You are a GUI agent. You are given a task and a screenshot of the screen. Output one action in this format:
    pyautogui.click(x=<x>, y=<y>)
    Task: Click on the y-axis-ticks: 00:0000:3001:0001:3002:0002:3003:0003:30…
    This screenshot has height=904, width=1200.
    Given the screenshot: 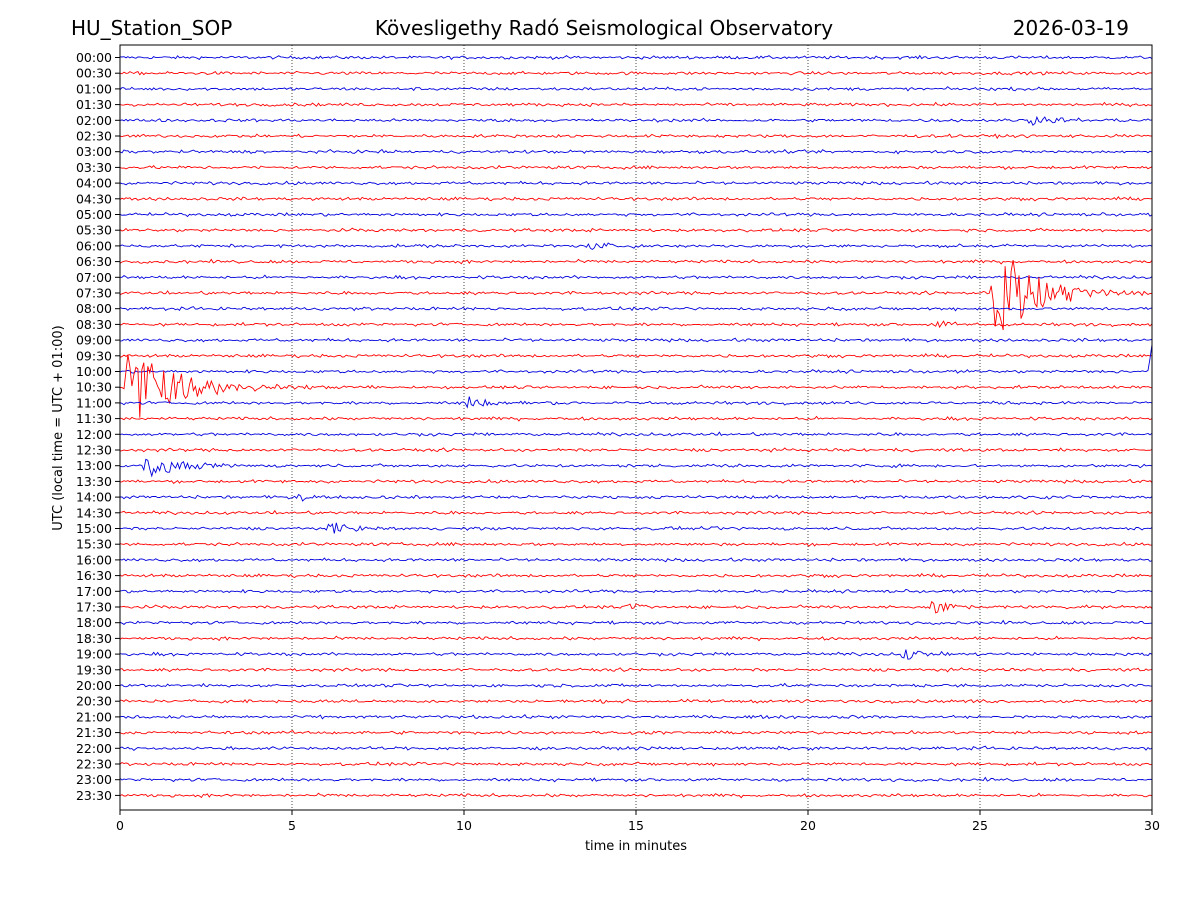 What is the action you would take?
    pyautogui.click(x=98, y=426)
    